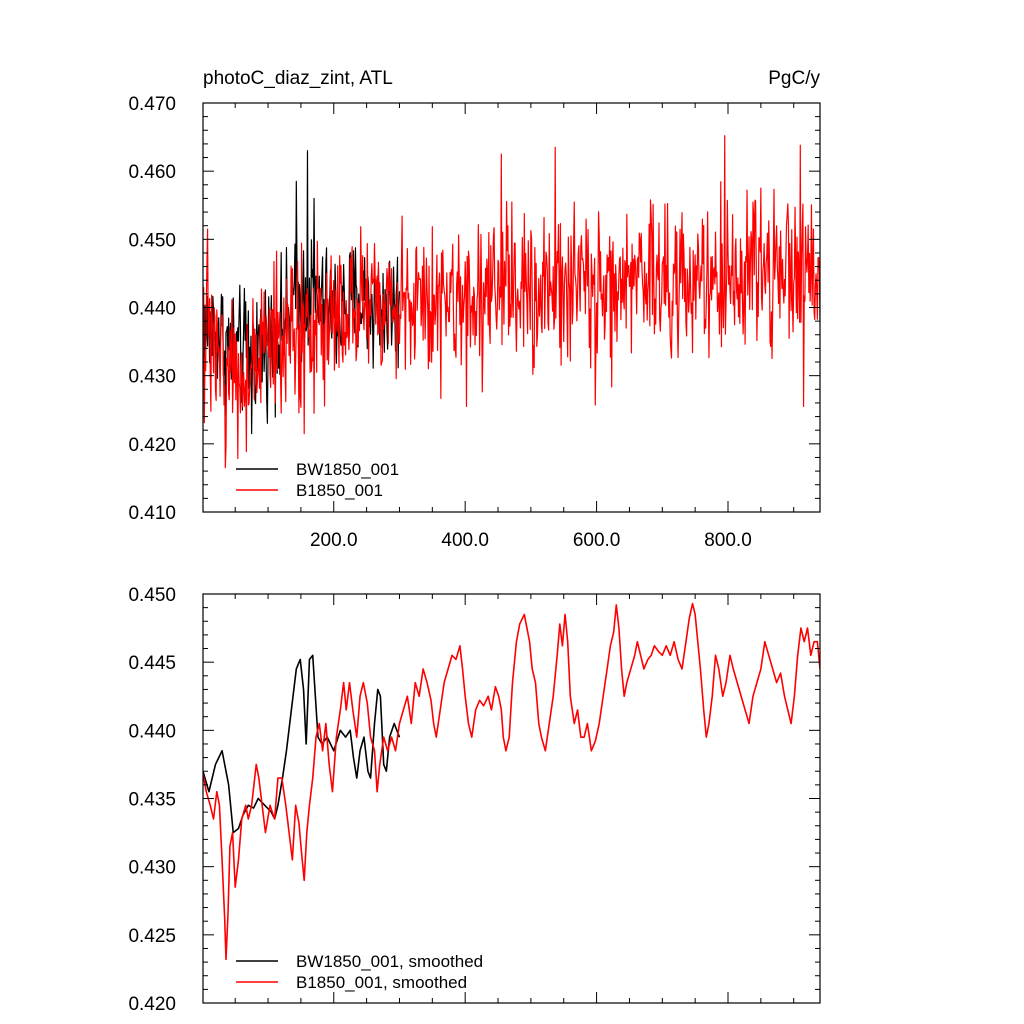 Image resolution: width=1024 pixels, height=1024 pixels. What do you see at coordinates (152, 513) in the screenshot?
I see `y-tick-label: 0.410` at bounding box center [152, 513].